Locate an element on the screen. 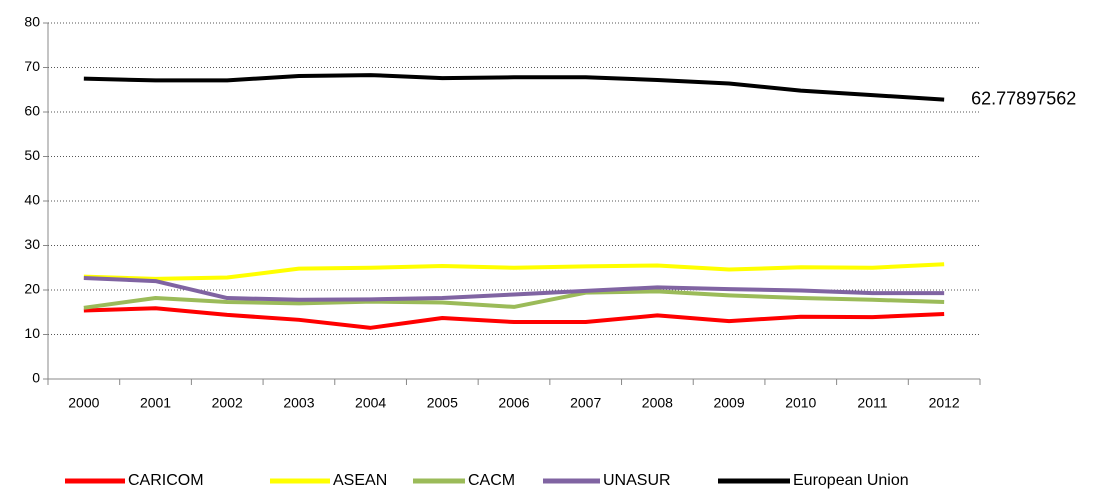  x-tick-label: 2005 is located at coordinates (442, 403).